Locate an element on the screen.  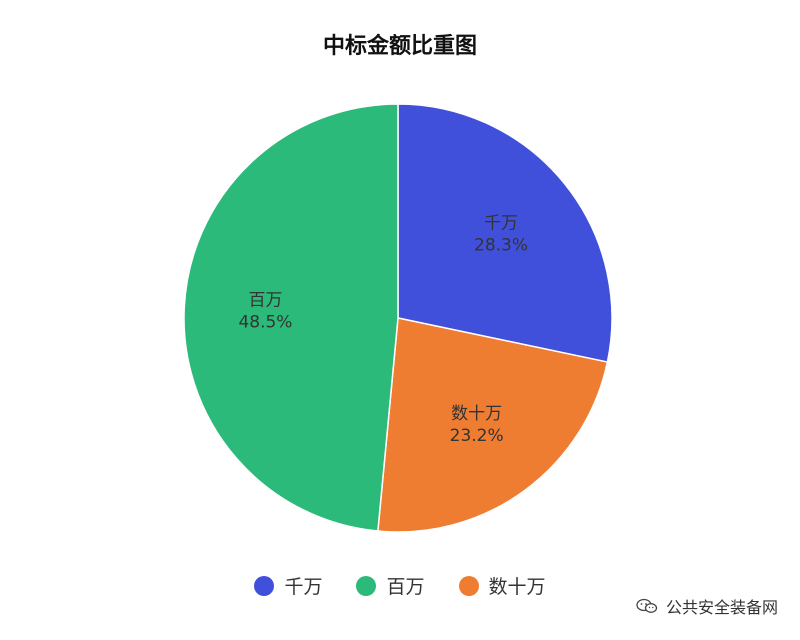
legend-item-baiwan: 百万 is located at coordinates (390, 585).